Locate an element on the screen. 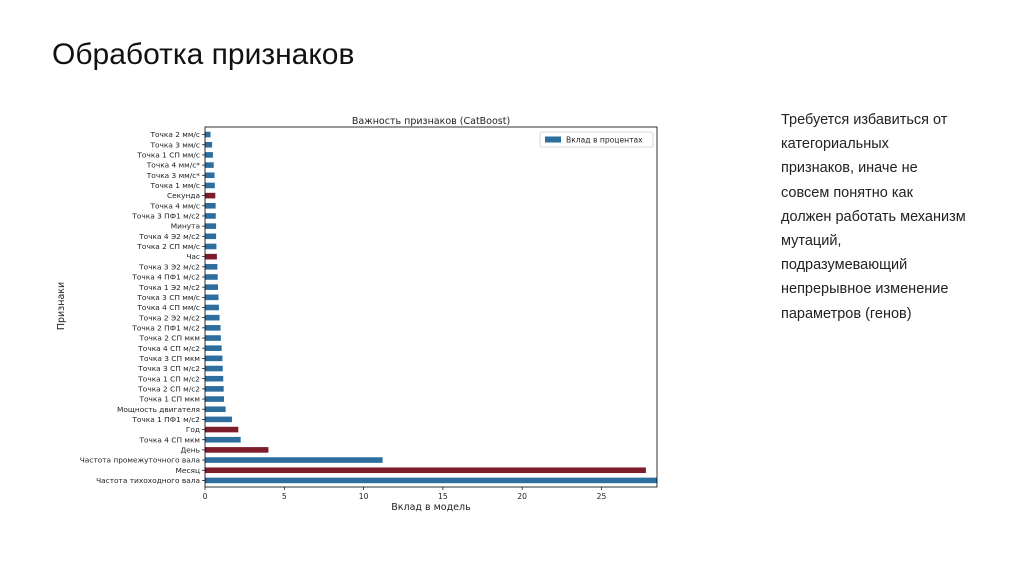 This screenshot has height=574, width=1024. y-tick-label: Точка 4 СП м/с2 is located at coordinates (168, 348).